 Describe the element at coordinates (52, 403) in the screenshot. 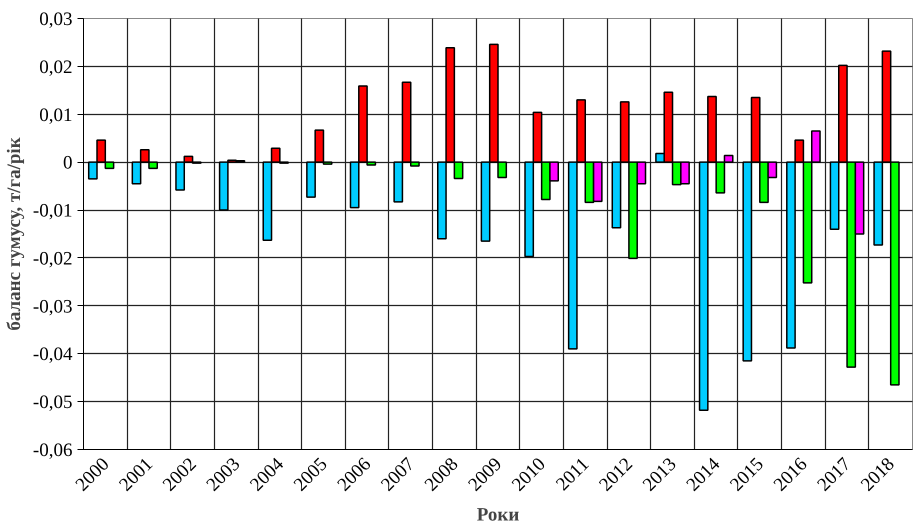

I see `y-tick-label: -0,05` at that location.